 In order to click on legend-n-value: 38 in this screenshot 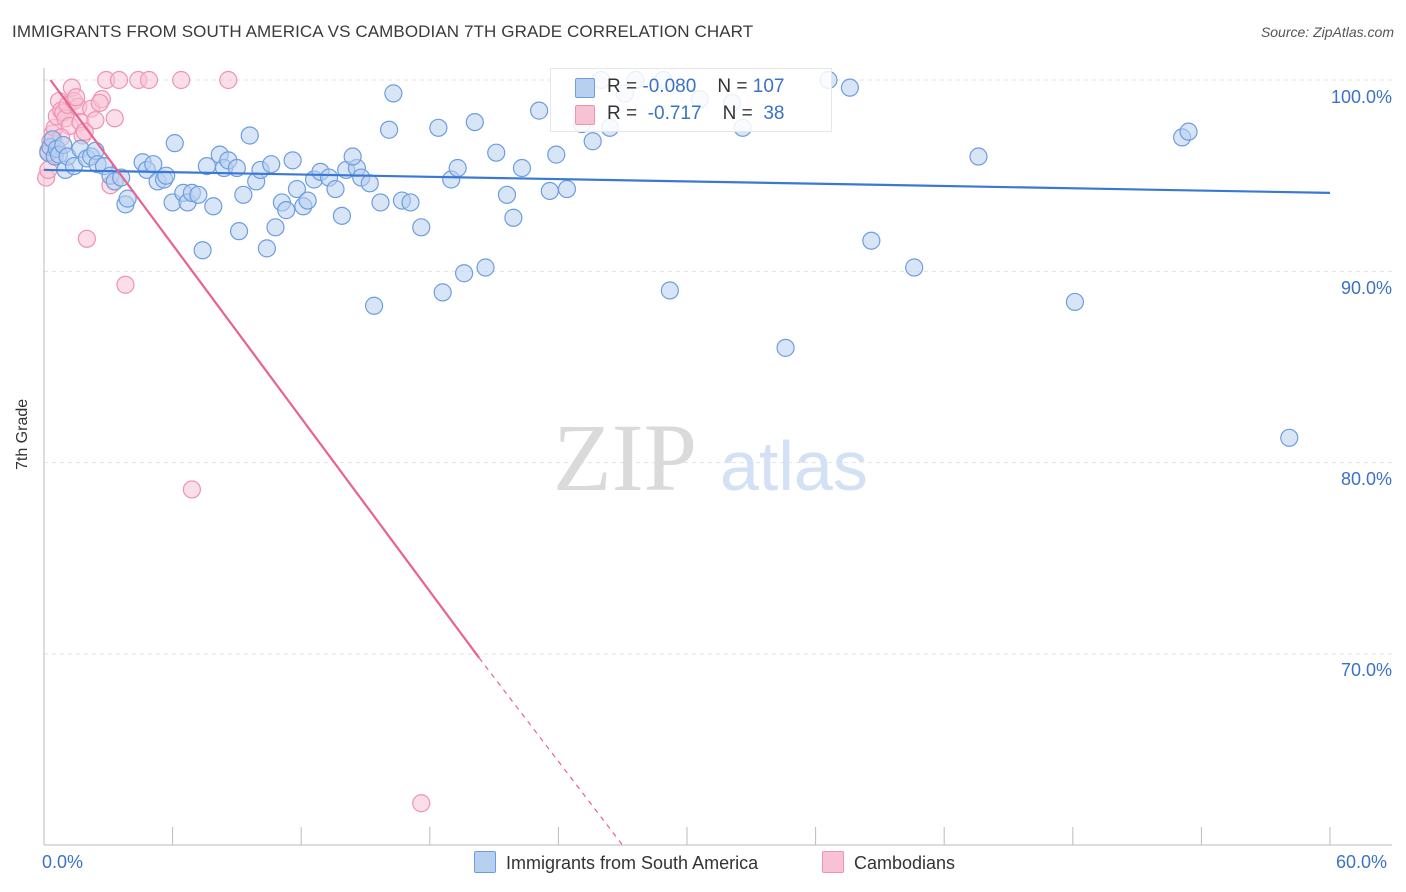, I will do `click(774, 113)`.